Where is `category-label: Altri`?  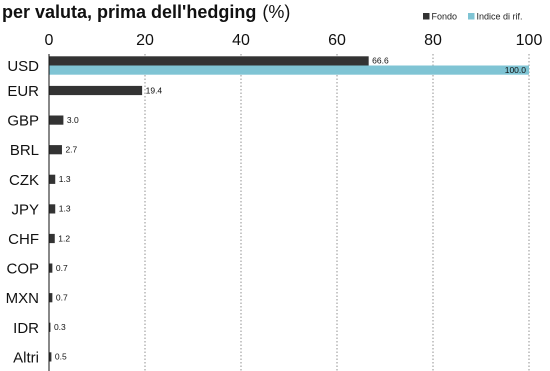
category-label: Altri is located at coordinates (26, 357).